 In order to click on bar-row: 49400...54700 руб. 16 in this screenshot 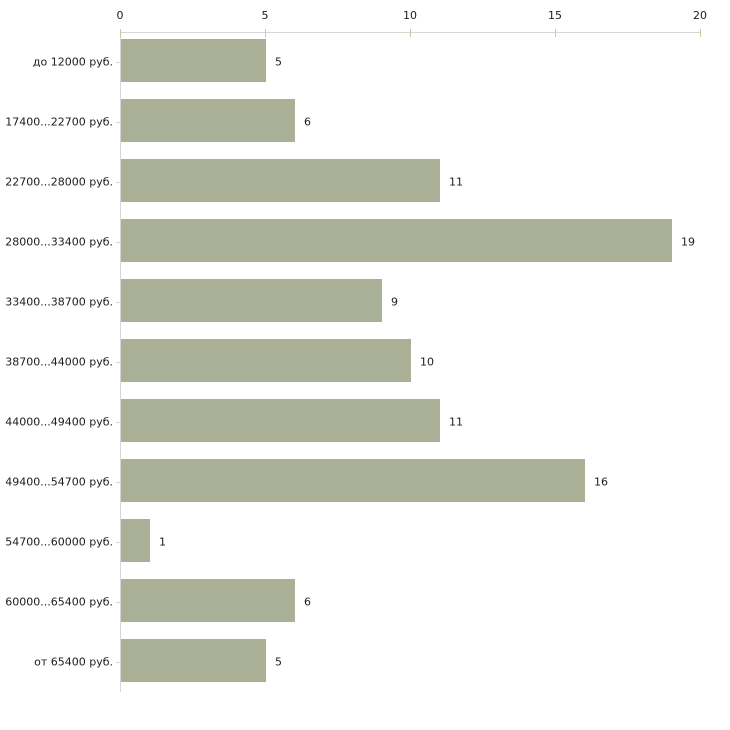, I will do `click(365, 482)`.